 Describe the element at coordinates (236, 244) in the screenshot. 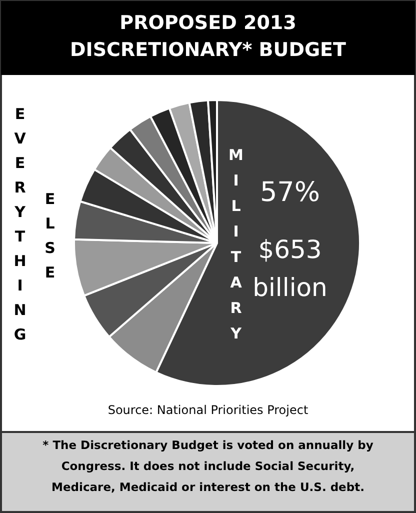

I see `slice-label: MILITARY` at that location.